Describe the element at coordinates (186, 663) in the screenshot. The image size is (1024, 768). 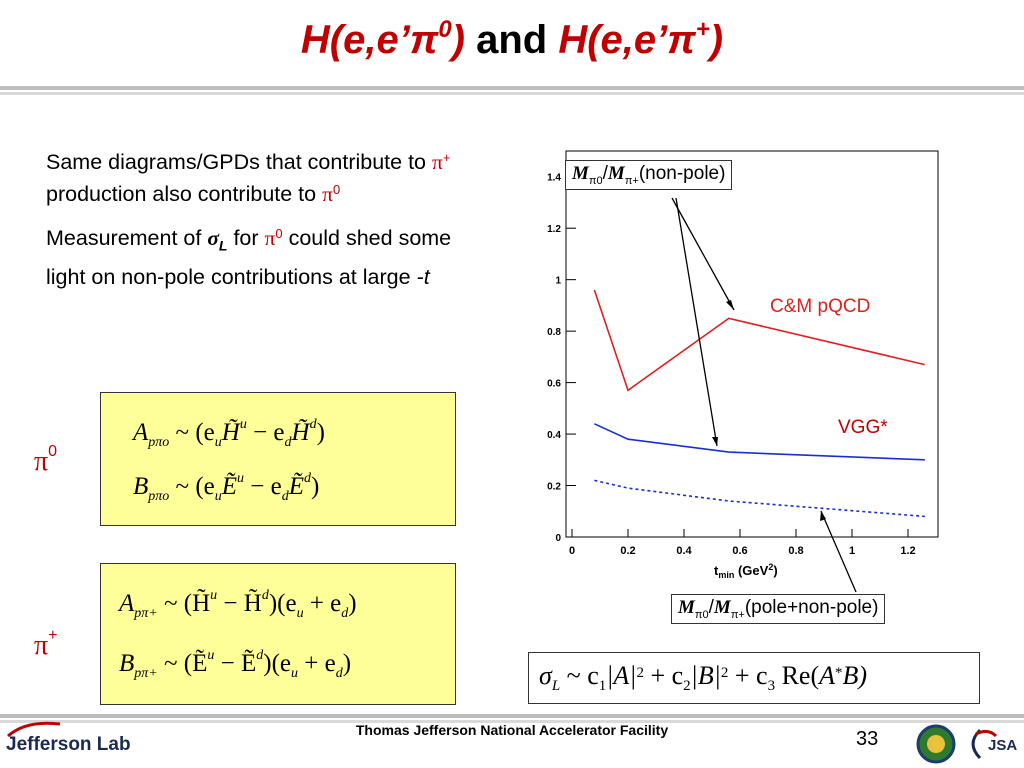
I see `piplus-B-rhs: ~ (Ẽ` at that location.